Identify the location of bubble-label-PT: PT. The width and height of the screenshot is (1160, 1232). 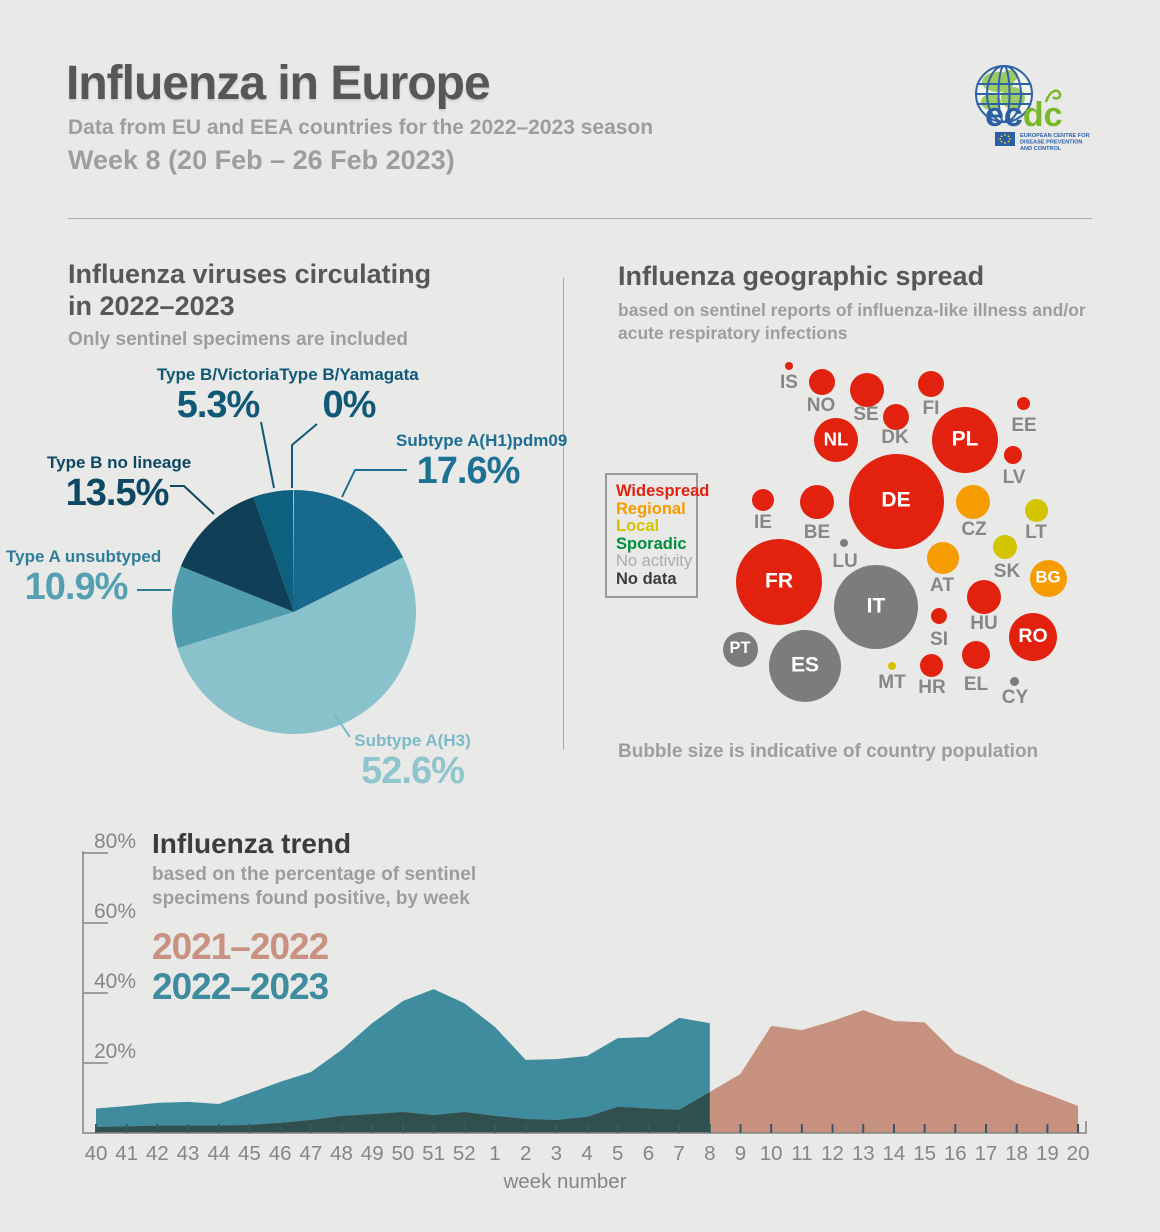
(740, 648).